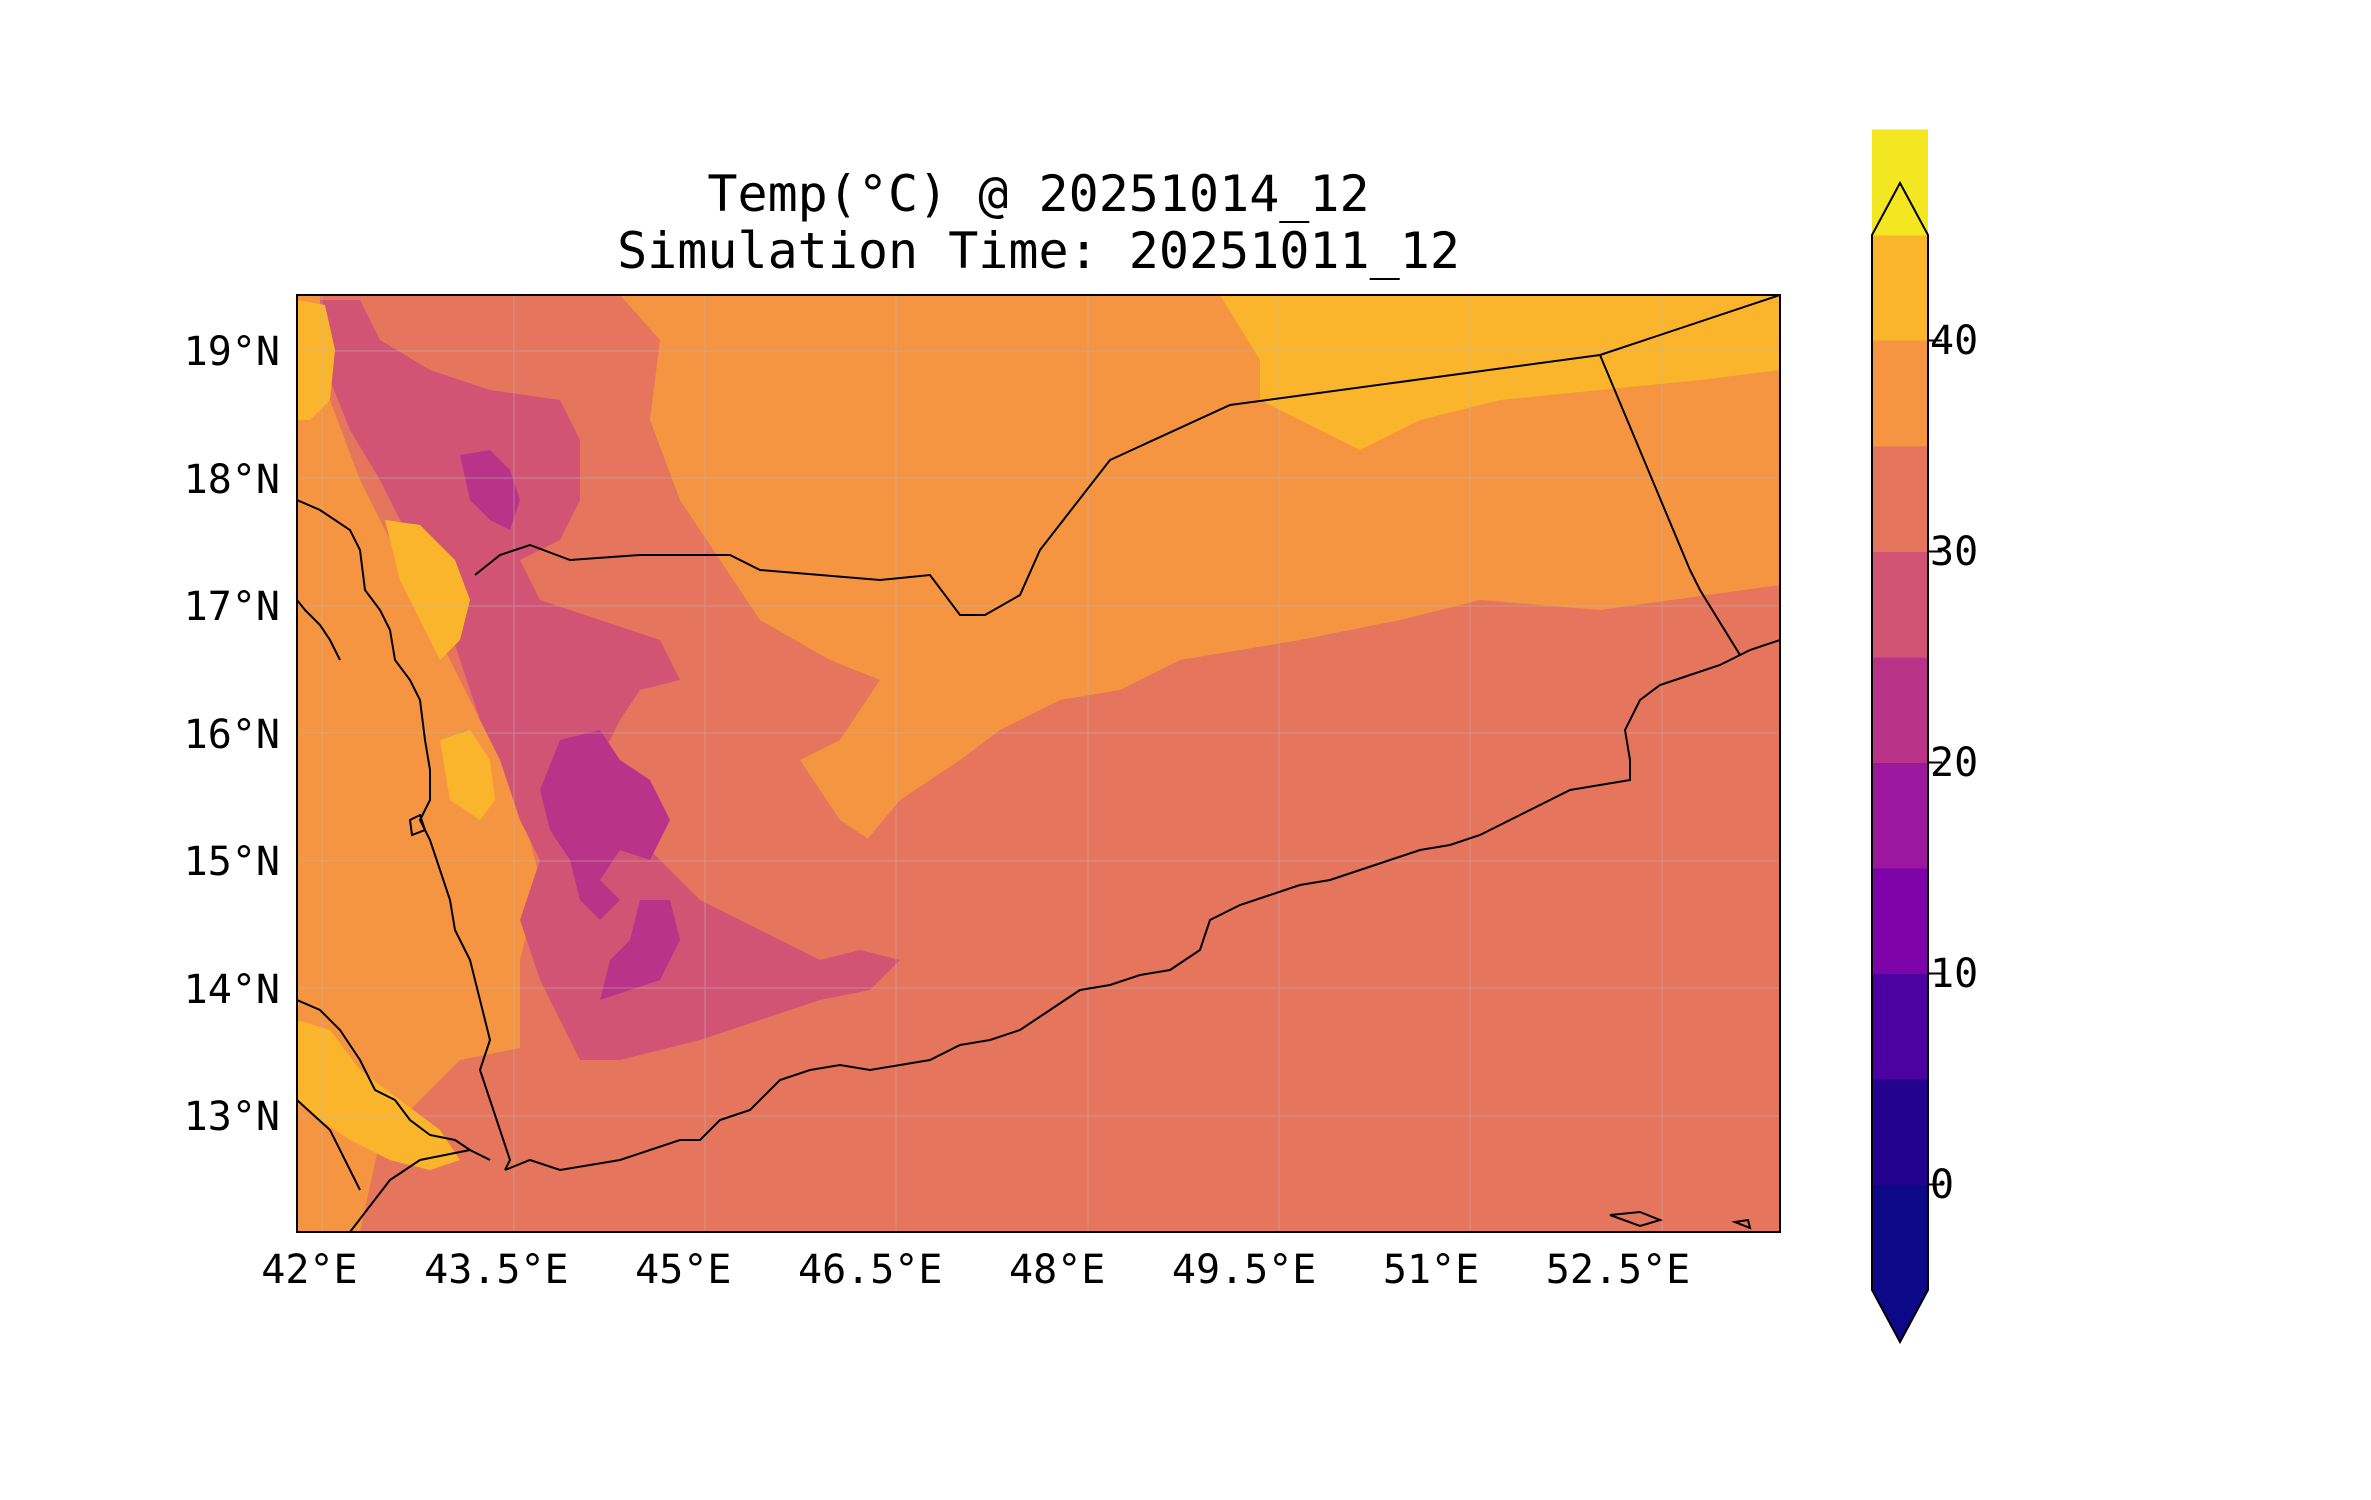 The image size is (2371, 1500). I want to click on longitude-tick-label: 52.5°E, so click(1618, 1270).